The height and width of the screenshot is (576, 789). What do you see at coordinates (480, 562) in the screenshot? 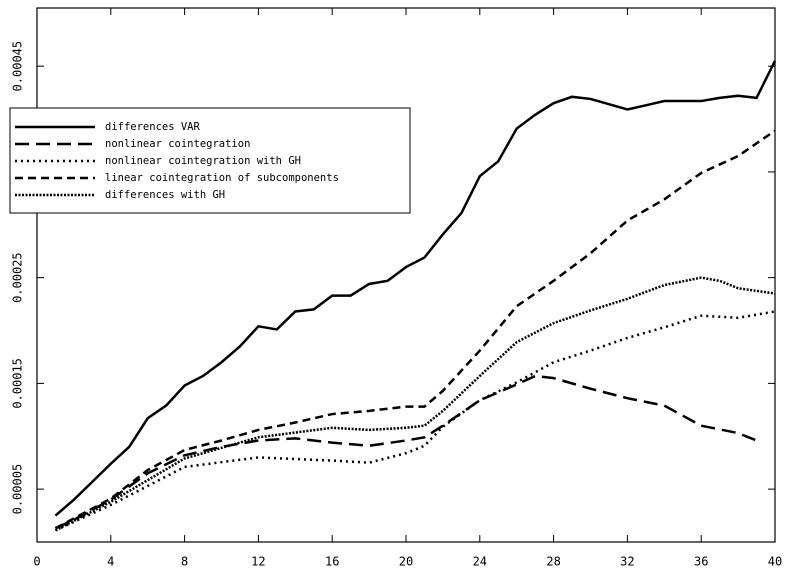
I see `x-tick-label: 24` at bounding box center [480, 562].